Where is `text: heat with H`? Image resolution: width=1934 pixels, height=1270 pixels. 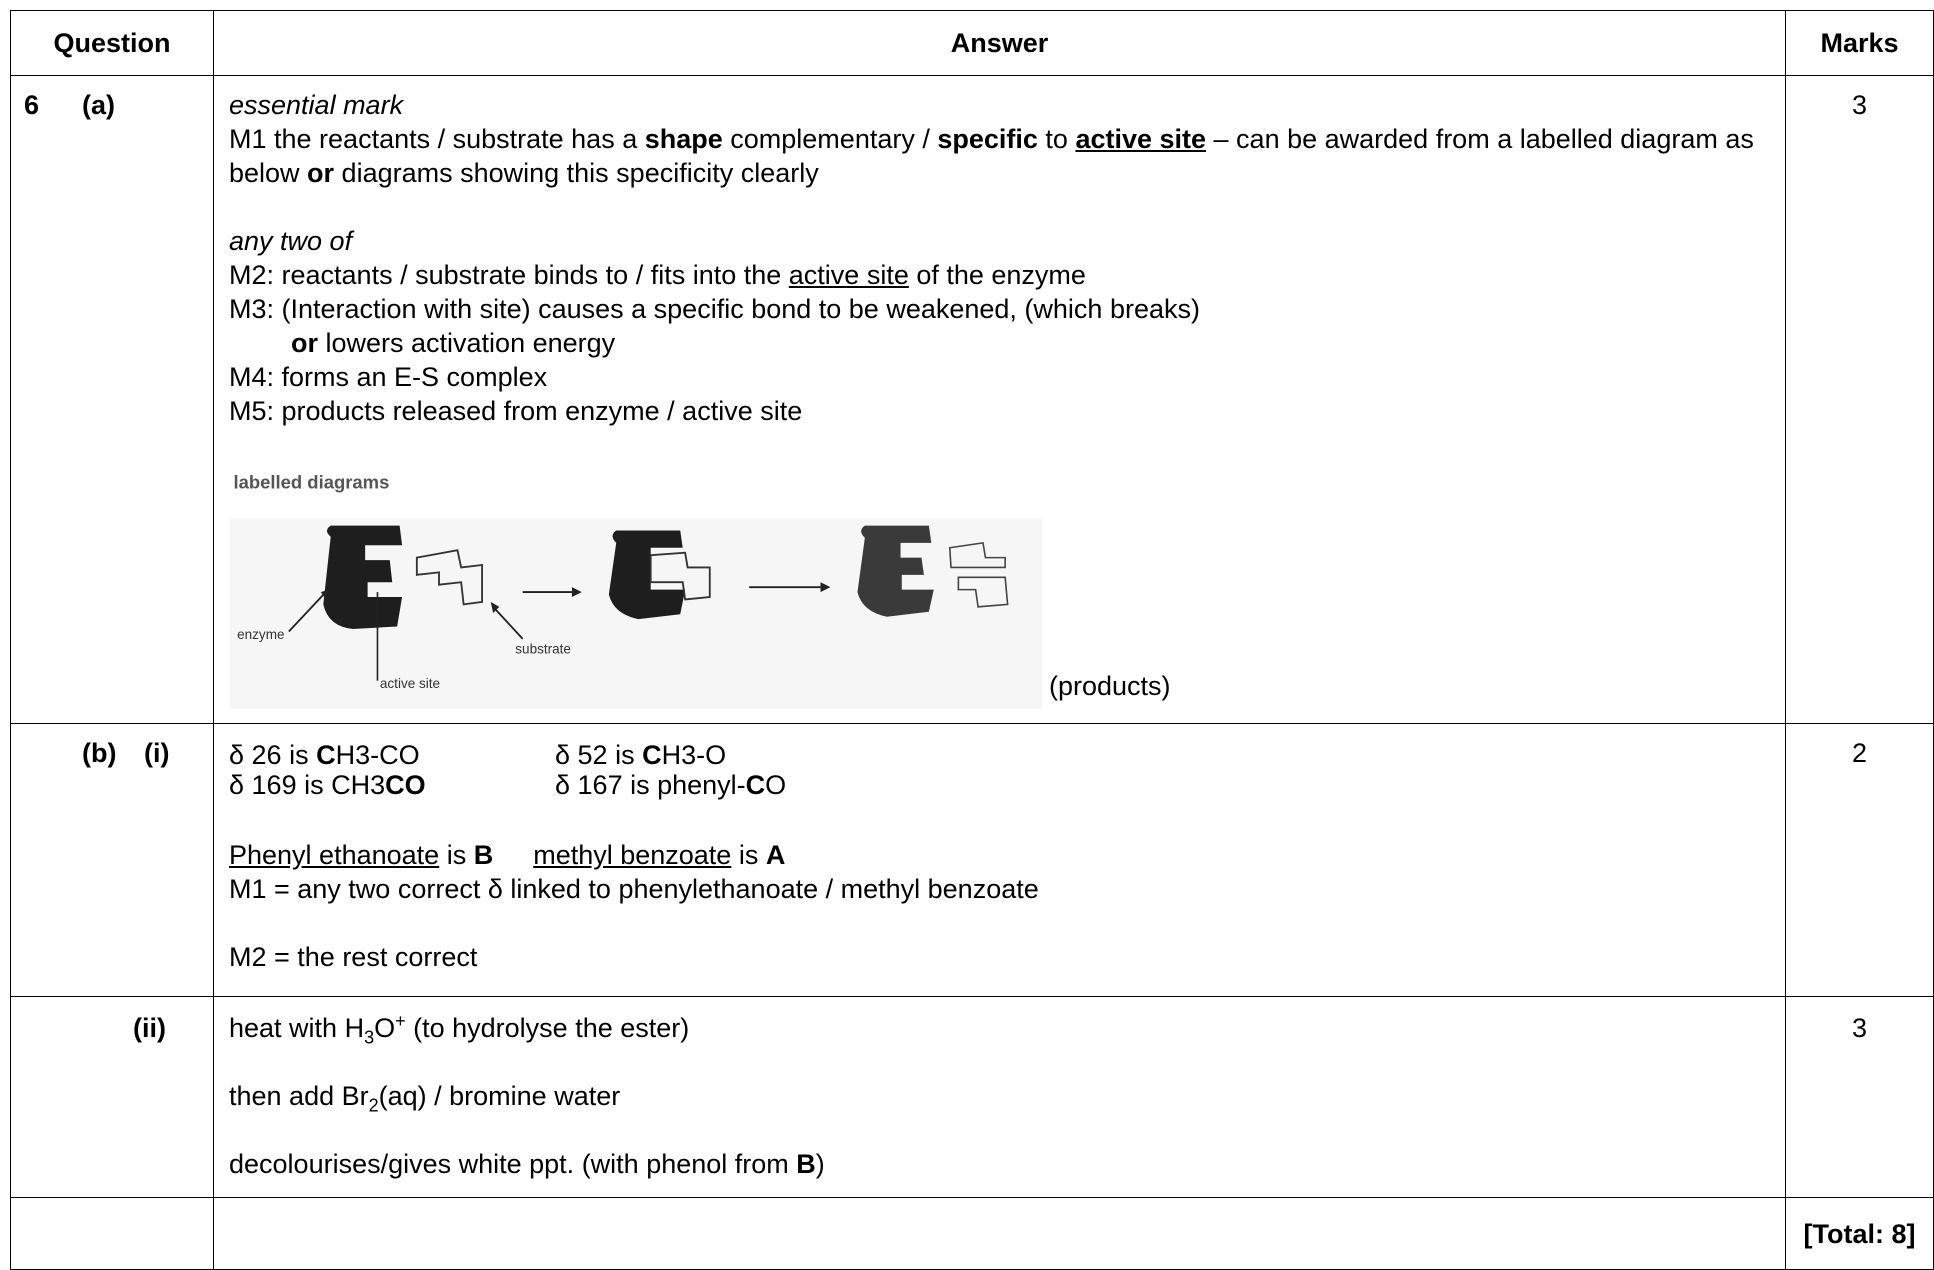 text: heat with H is located at coordinates (297, 1028).